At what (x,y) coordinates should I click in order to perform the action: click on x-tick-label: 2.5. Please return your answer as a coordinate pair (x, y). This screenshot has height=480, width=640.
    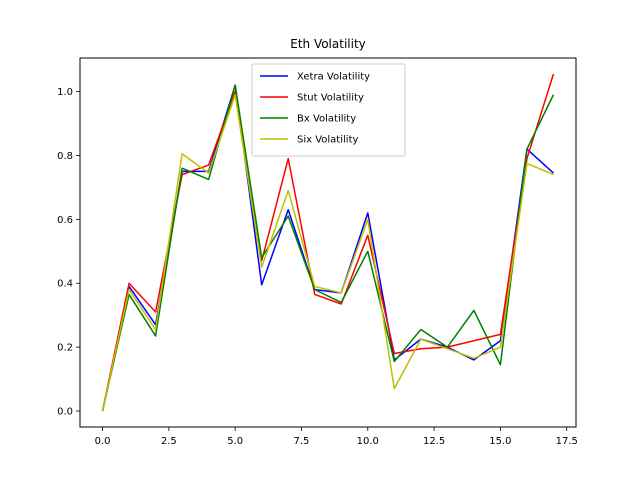
    Looking at the image, I should click on (169, 441).